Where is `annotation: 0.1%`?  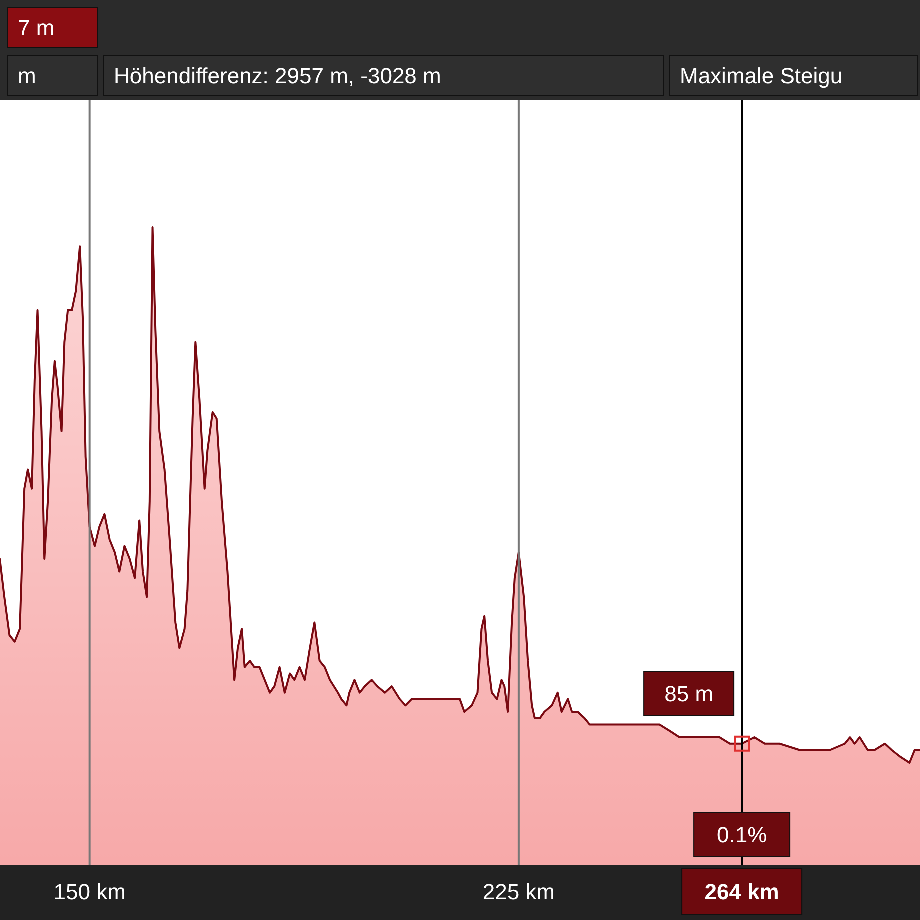 annotation: 0.1% is located at coordinates (742, 835).